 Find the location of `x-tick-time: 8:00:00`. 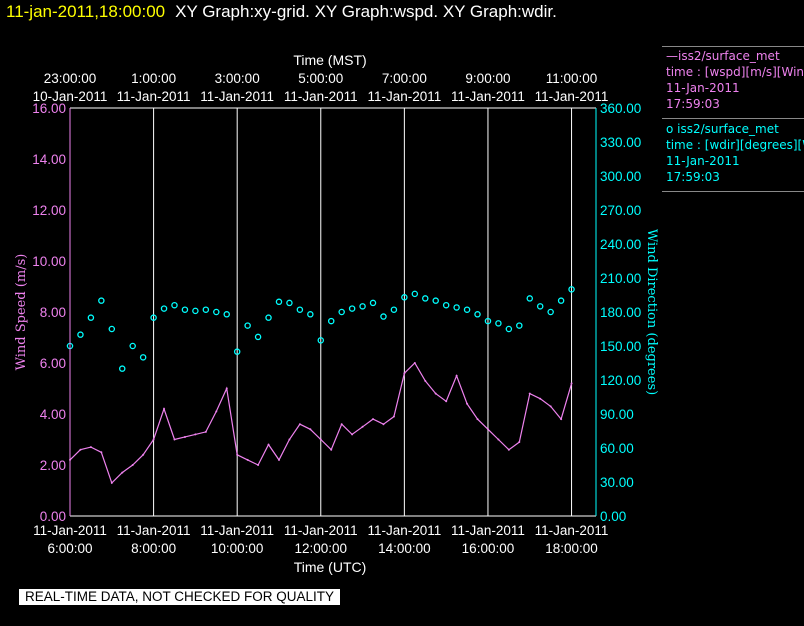

x-tick-time: 8:00:00 is located at coordinates (153, 548).